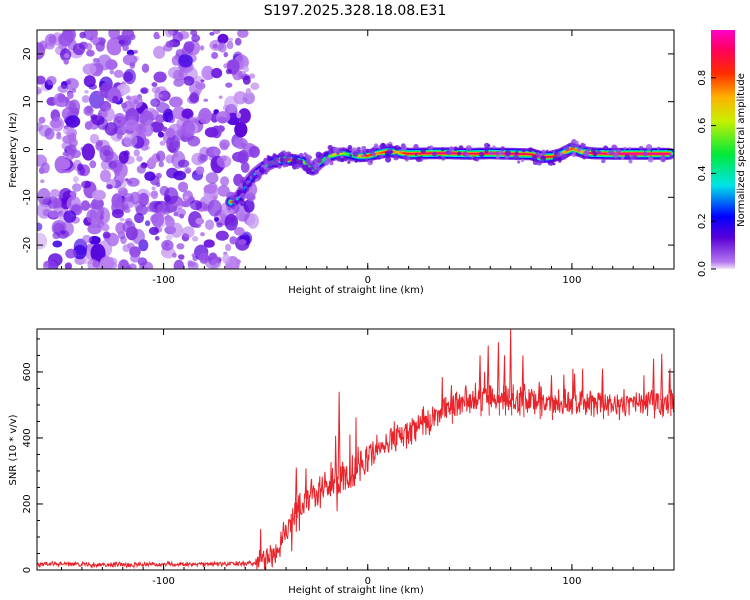 This screenshot has width=750, height=600. I want to click on snr-x-tick-label: 0, so click(368, 581).